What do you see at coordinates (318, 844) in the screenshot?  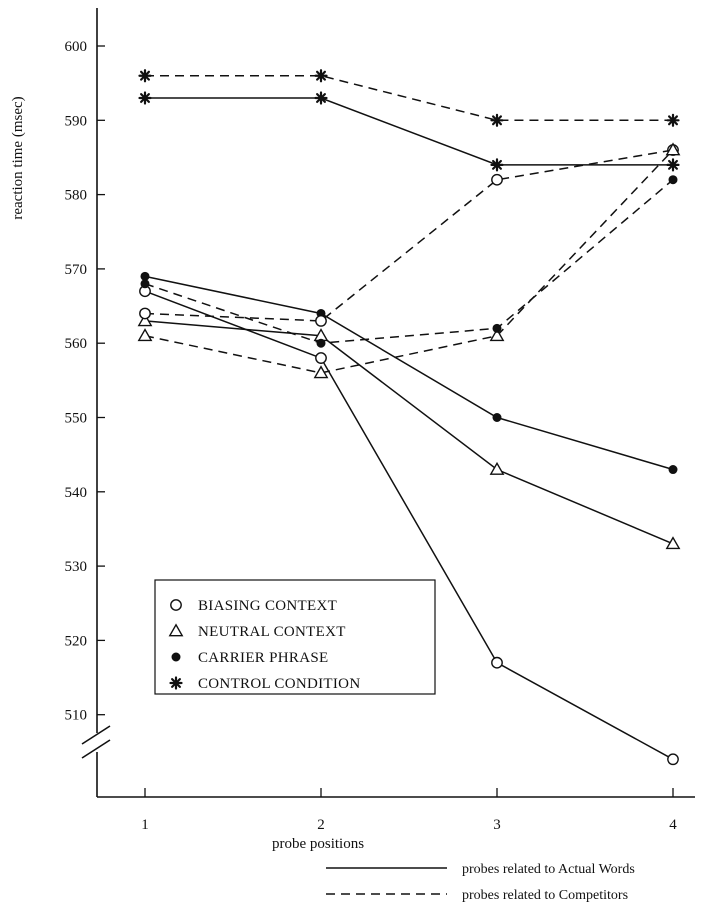 I see `x-axis-title: probe positions` at bounding box center [318, 844].